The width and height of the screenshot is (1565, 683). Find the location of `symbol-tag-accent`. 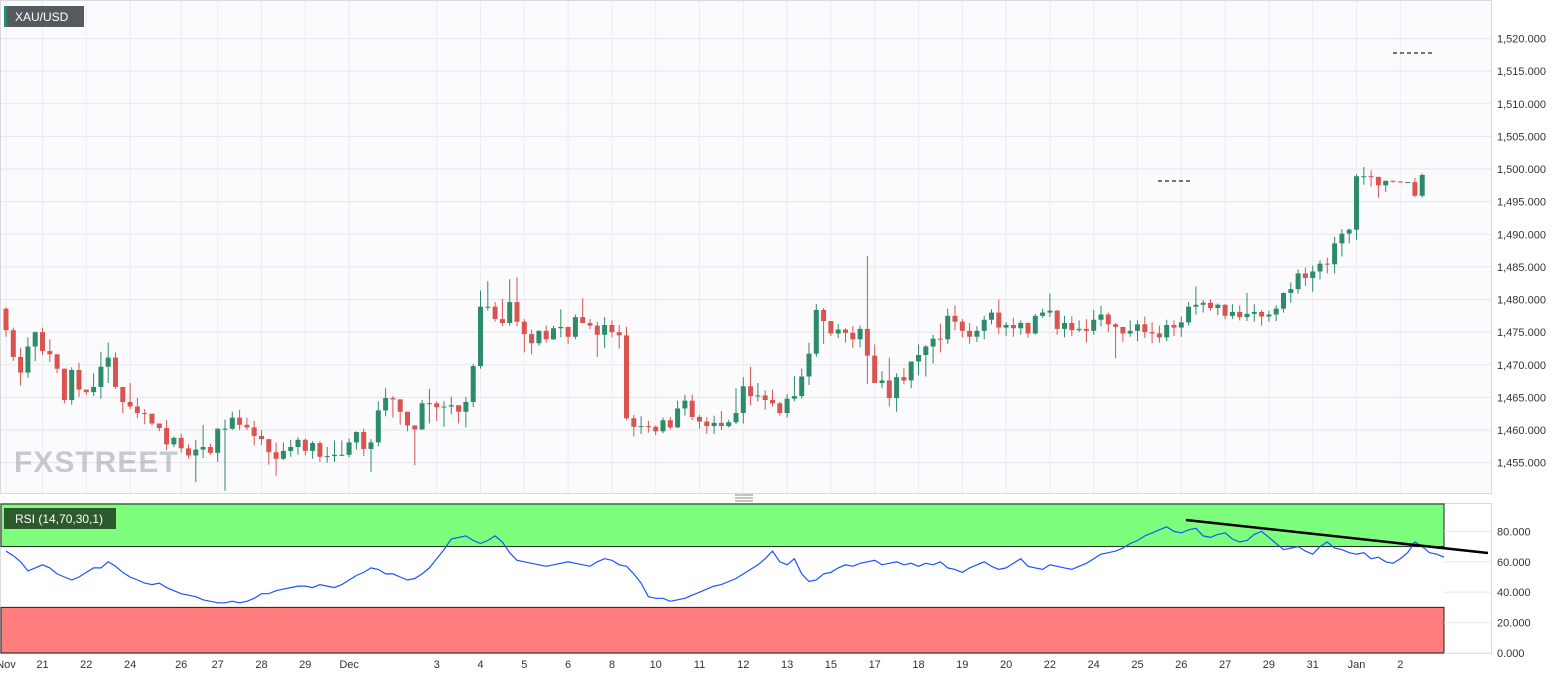

symbol-tag-accent is located at coordinates (5, 16).